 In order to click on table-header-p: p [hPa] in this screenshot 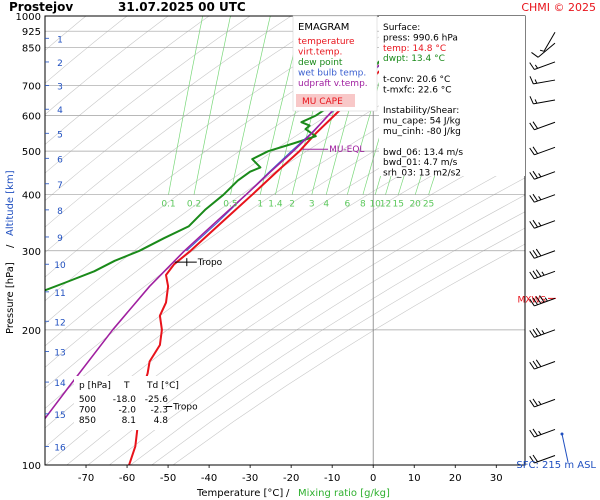, I will do `click(95, 386)`.